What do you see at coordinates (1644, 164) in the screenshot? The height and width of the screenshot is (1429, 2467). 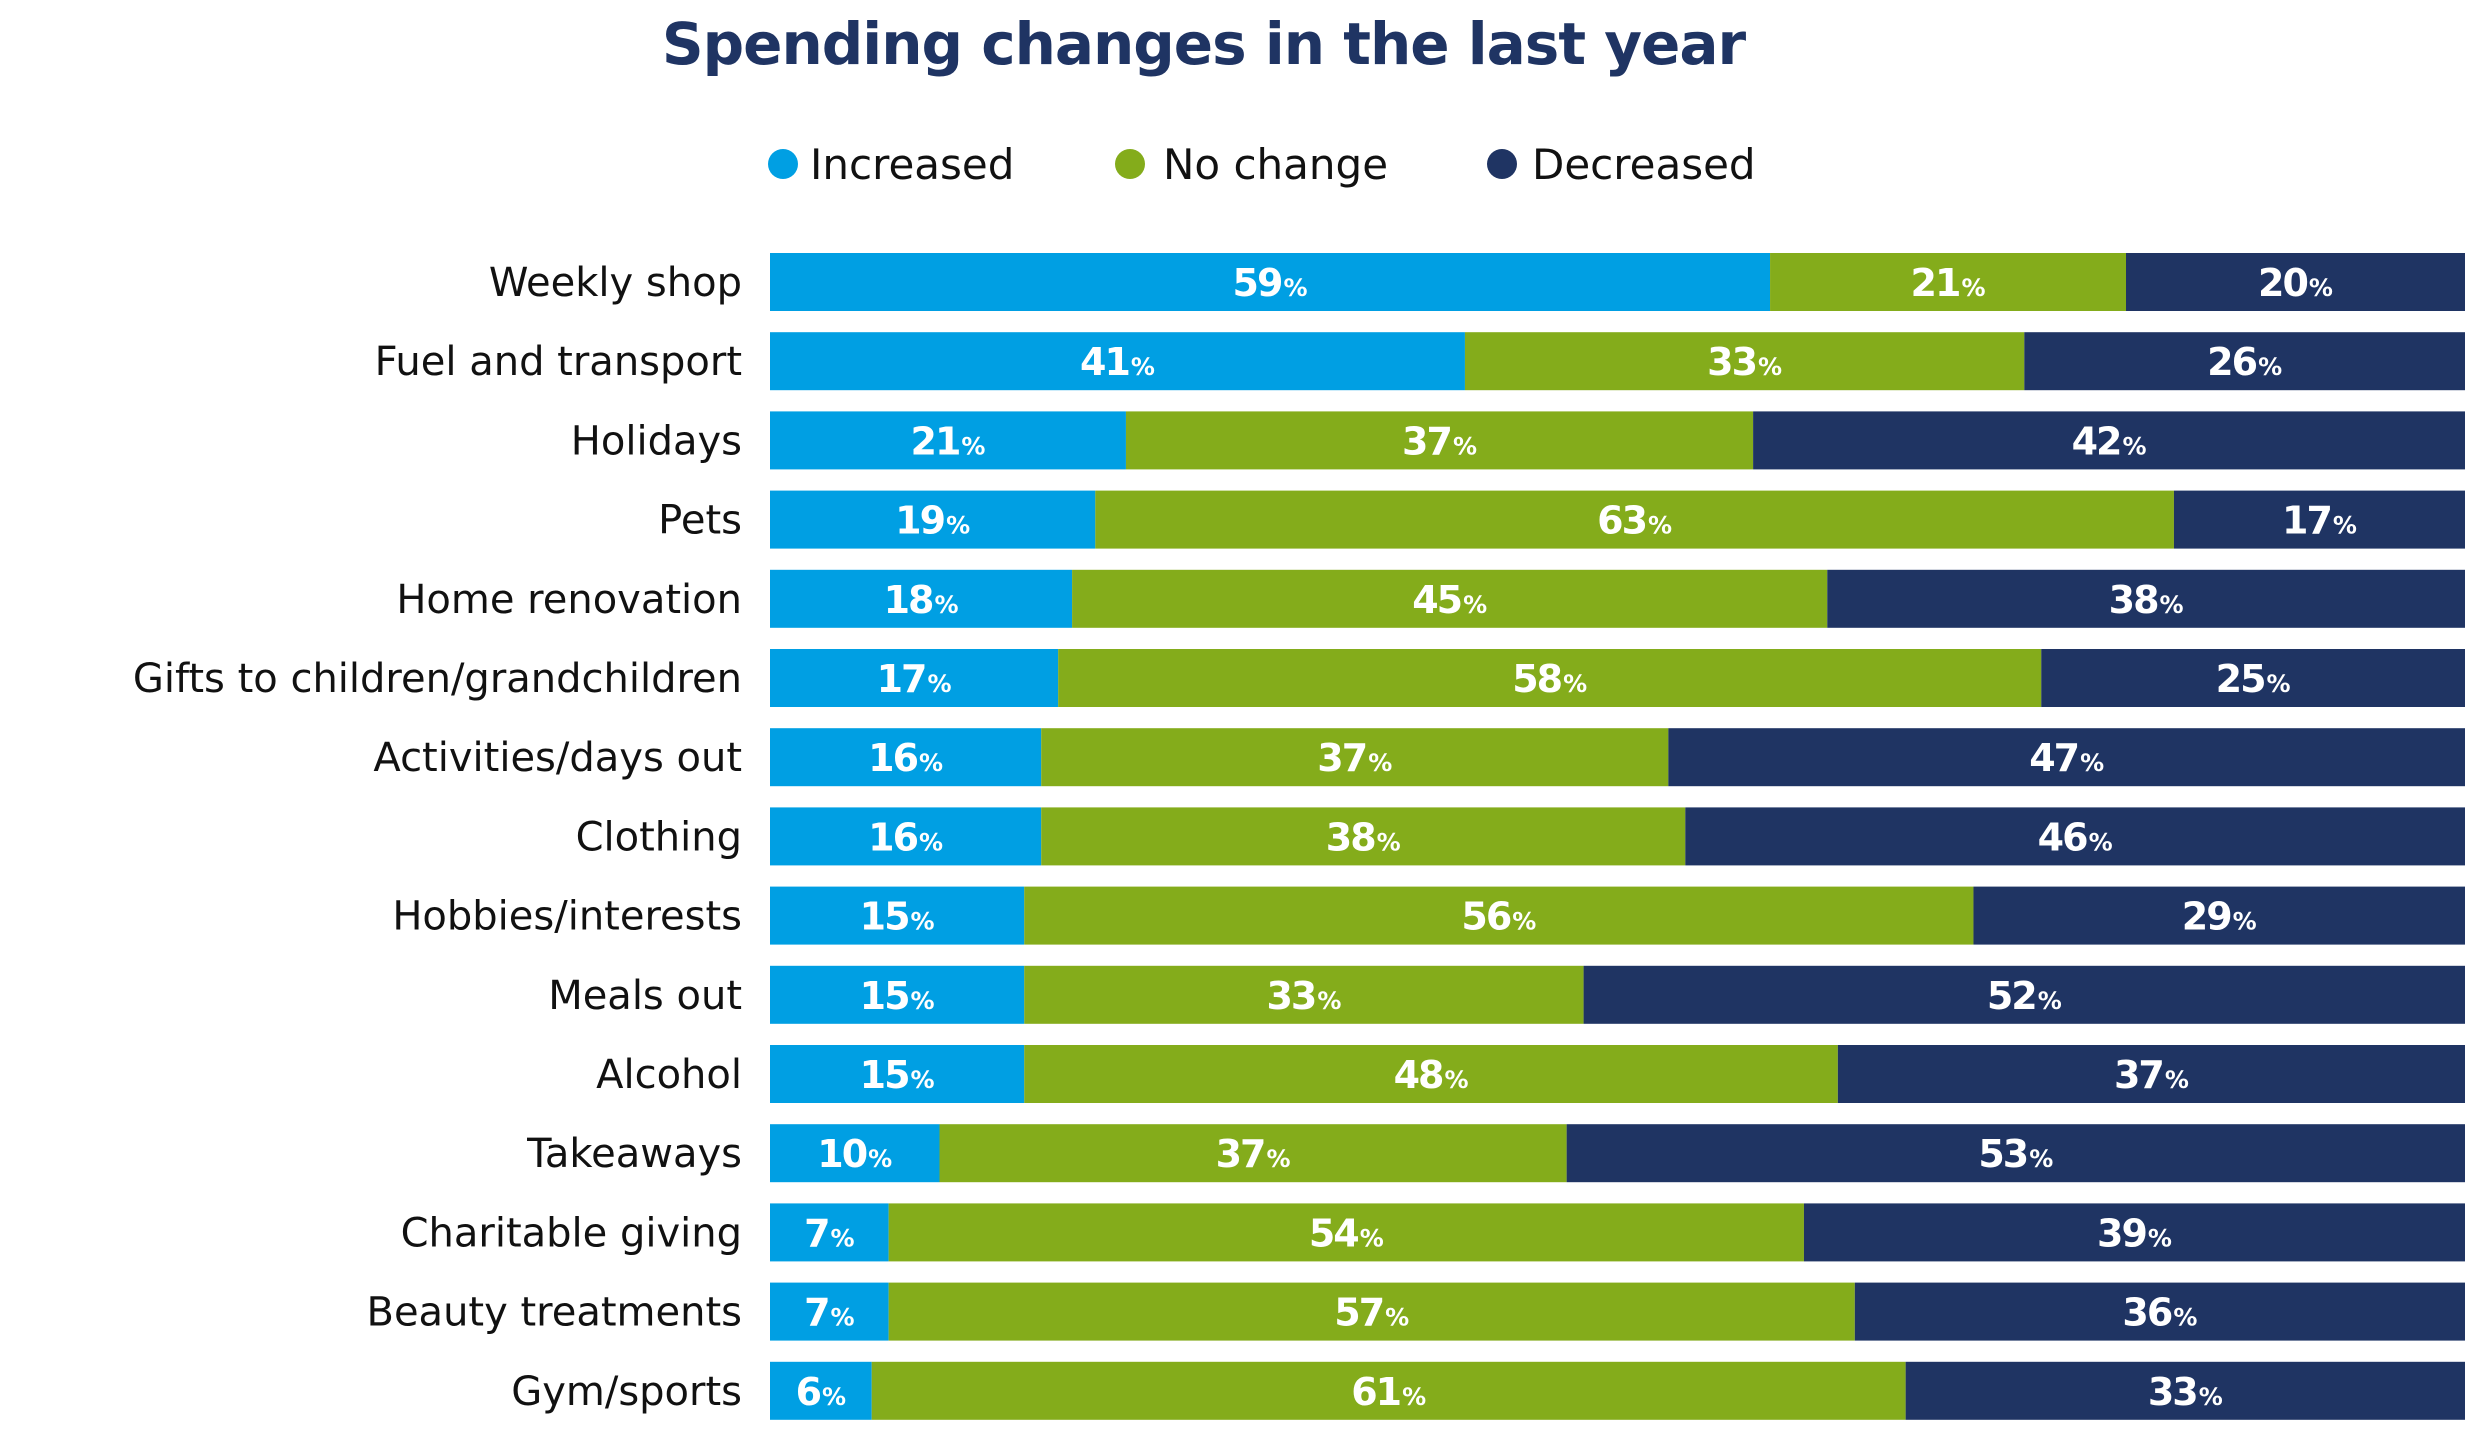 I see `legend-label-decreased: Decreased` at bounding box center [1644, 164].